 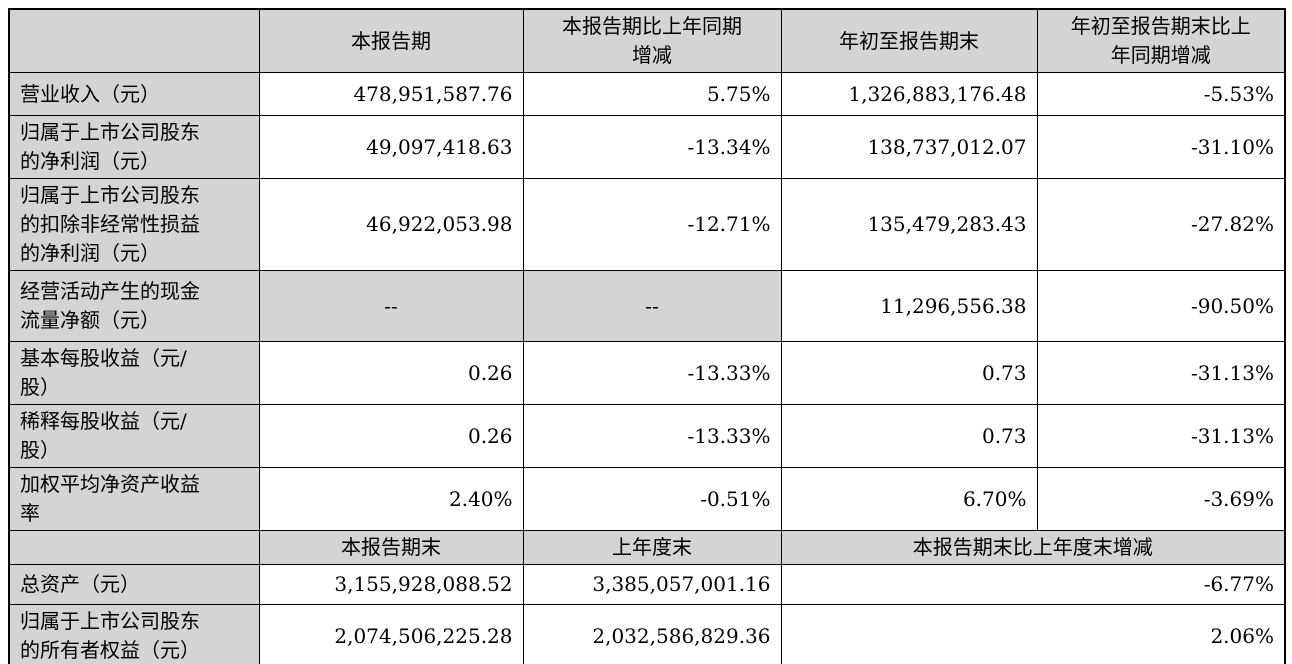 I want to click on cell-value: 49,097,418.63, so click(x=391, y=147).